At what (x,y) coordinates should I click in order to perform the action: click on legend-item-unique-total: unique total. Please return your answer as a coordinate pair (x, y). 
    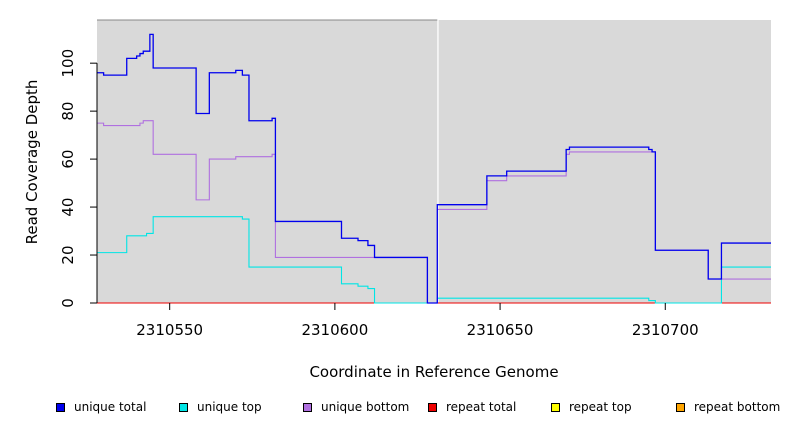
    Looking at the image, I should click on (101, 407).